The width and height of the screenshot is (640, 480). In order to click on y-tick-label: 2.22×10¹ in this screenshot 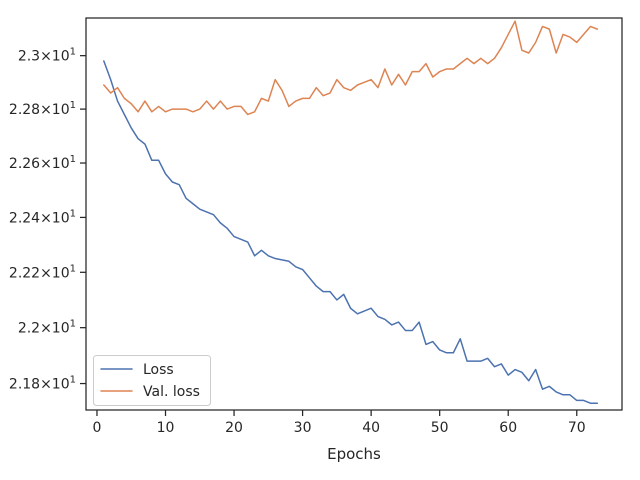, I will do `click(42, 272)`.